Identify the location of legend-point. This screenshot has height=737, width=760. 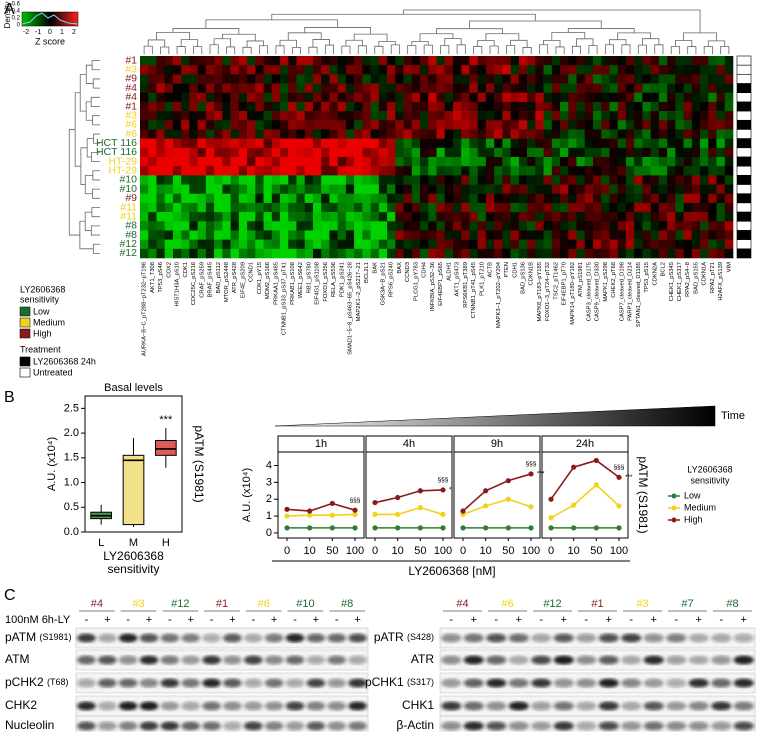
(674, 496).